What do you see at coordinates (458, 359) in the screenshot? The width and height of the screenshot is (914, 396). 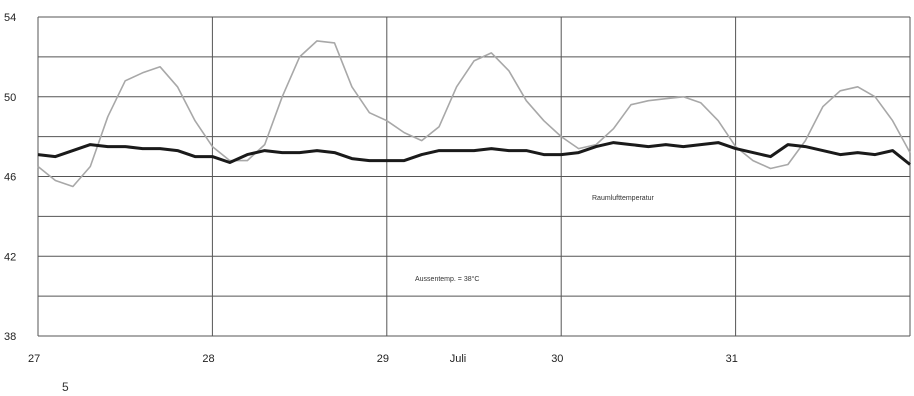 I see `x-axis-label: Juli` at bounding box center [458, 359].